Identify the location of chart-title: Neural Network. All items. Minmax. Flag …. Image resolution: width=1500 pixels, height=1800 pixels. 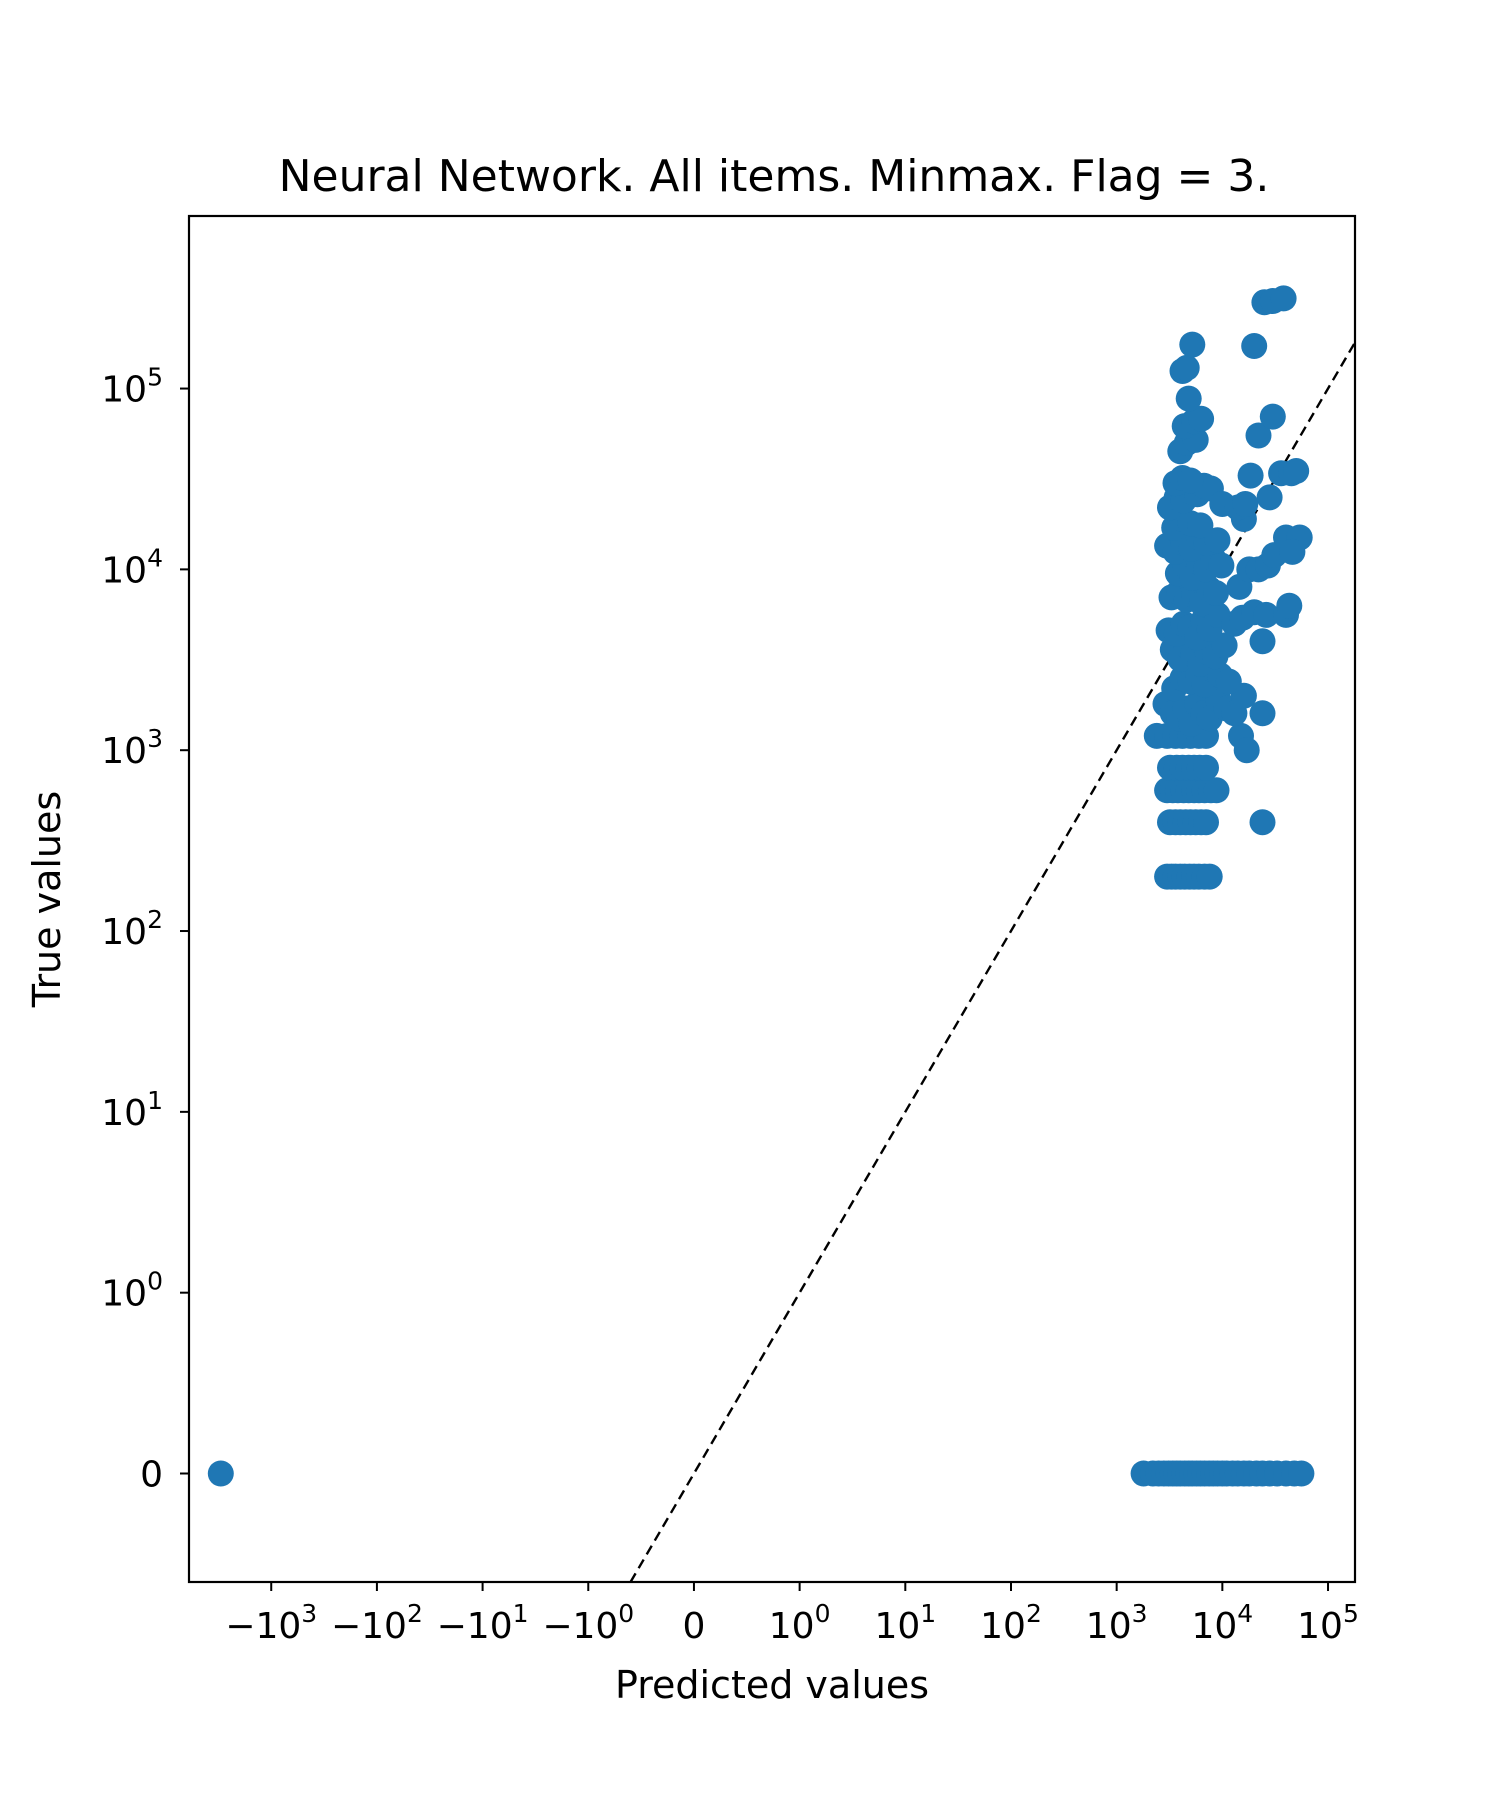
(774, 176).